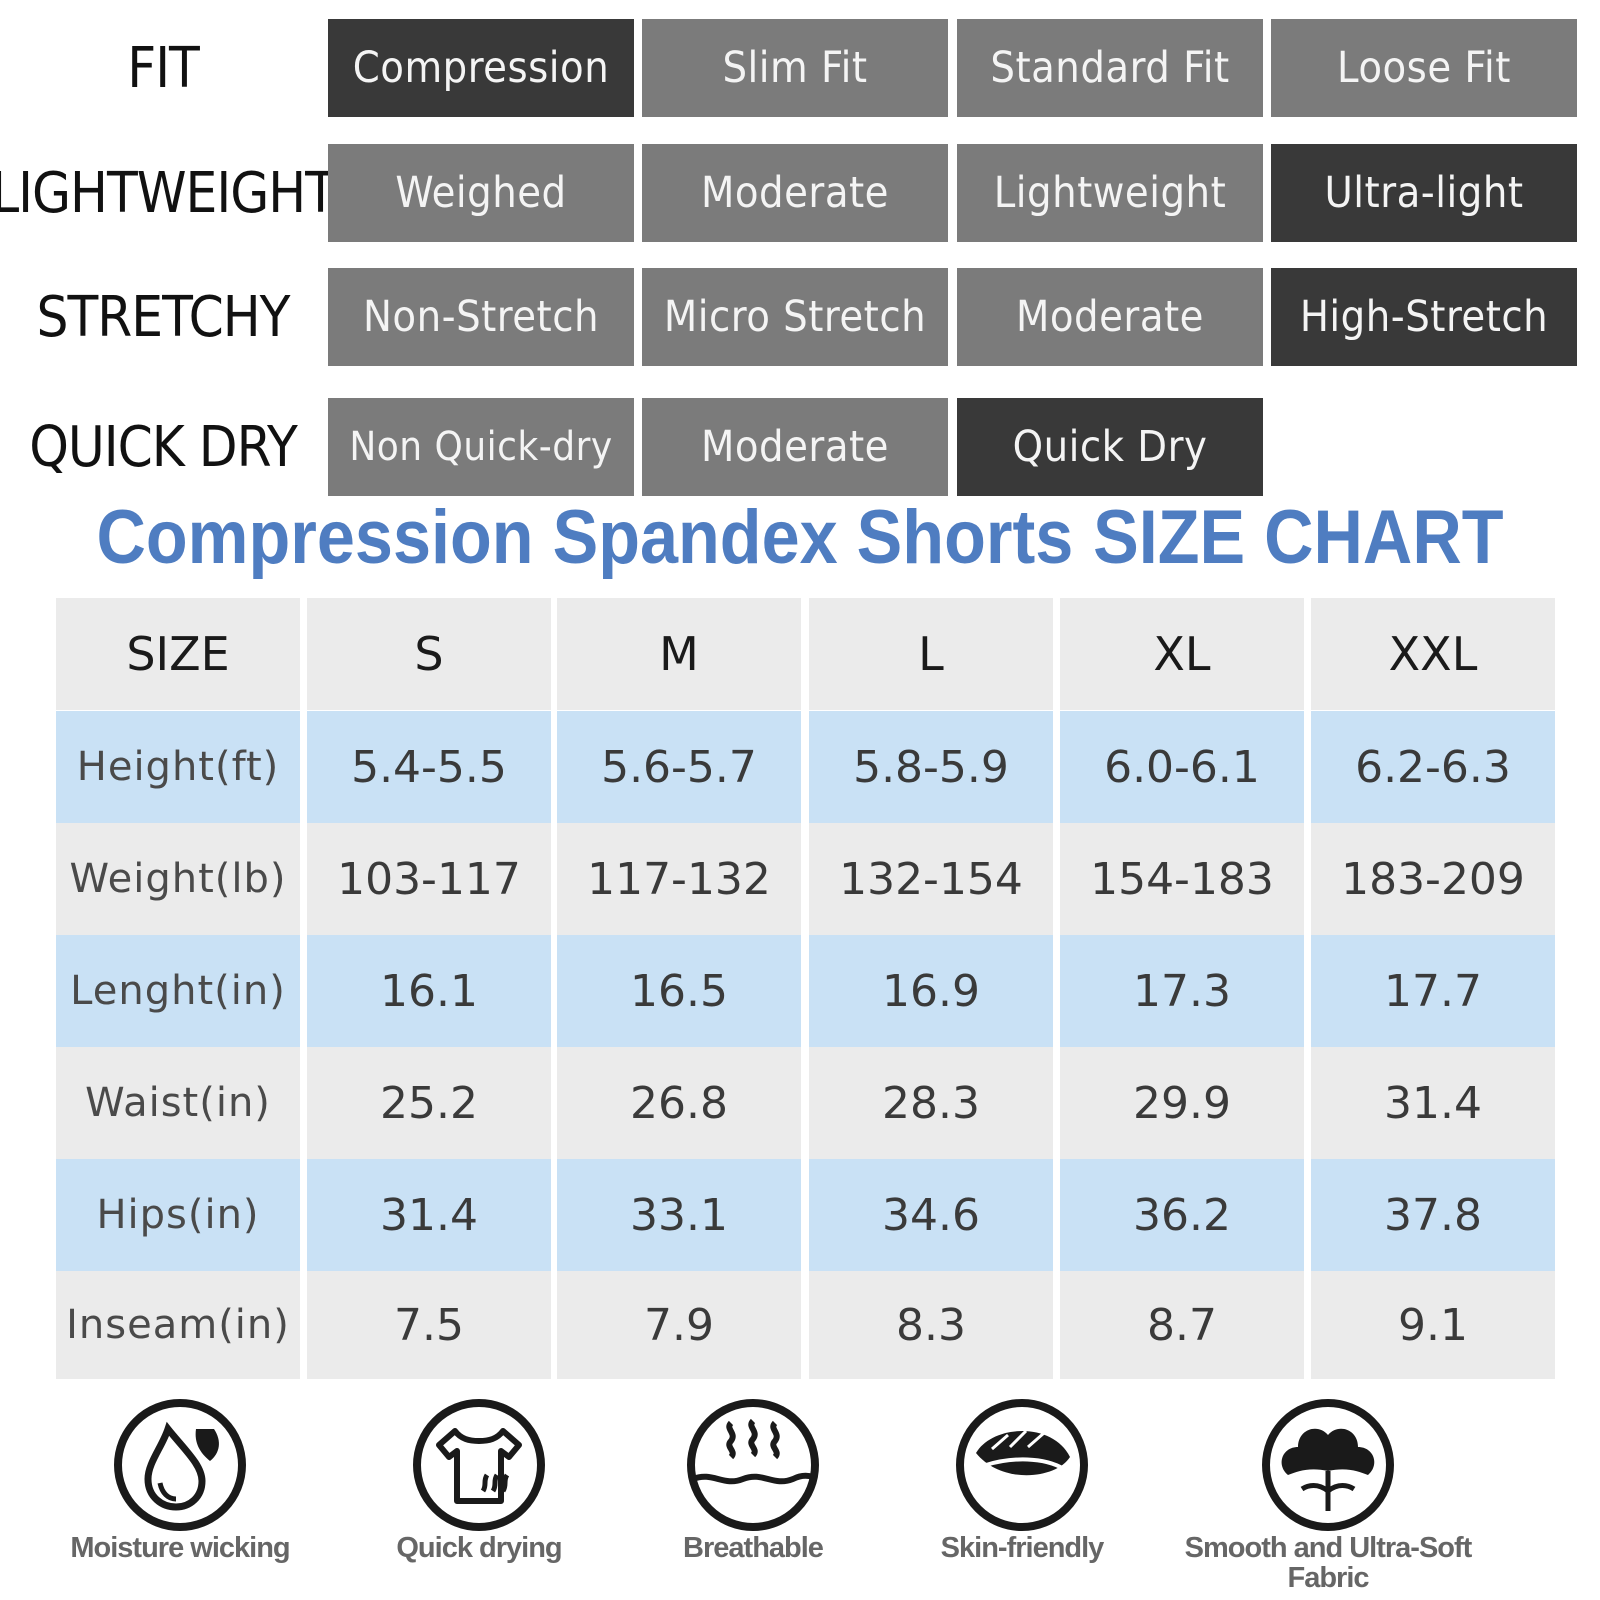 The image size is (1600, 1600). Describe the element at coordinates (679, 1103) in the screenshot. I see `table-cell: 26.8` at that location.